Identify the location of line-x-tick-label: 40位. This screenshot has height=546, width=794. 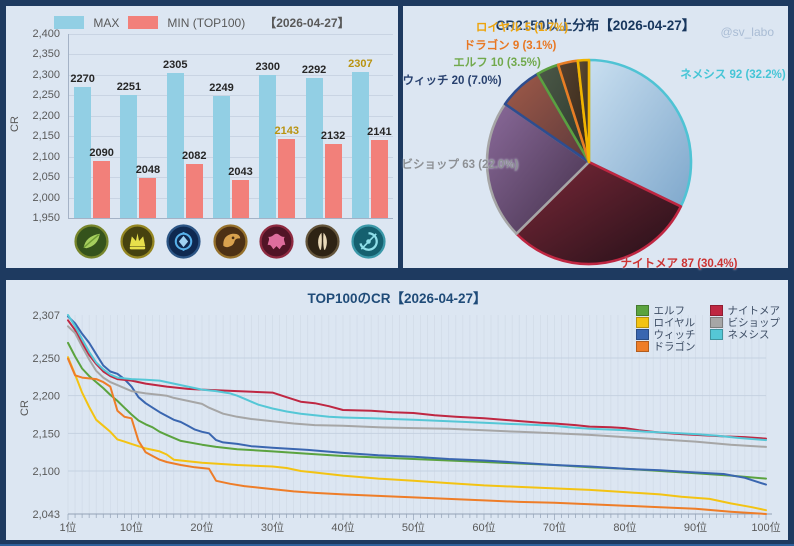
(342, 527).